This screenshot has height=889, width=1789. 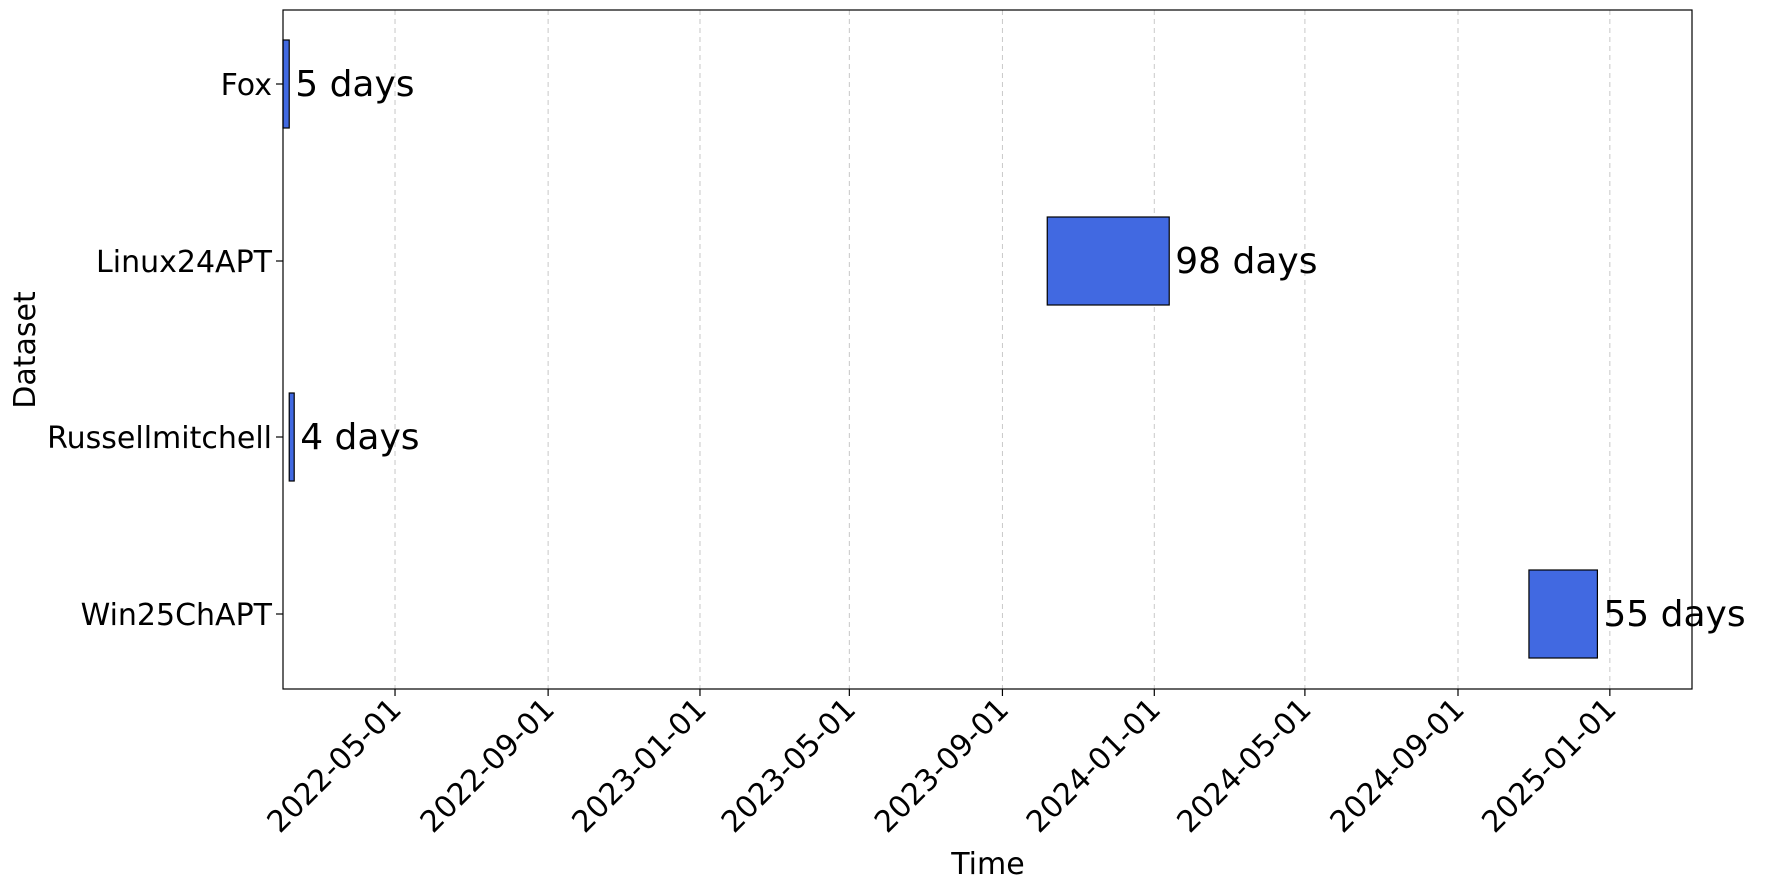 What do you see at coordinates (1246, 261) in the screenshot?
I see `duration-label: 98 days` at bounding box center [1246, 261].